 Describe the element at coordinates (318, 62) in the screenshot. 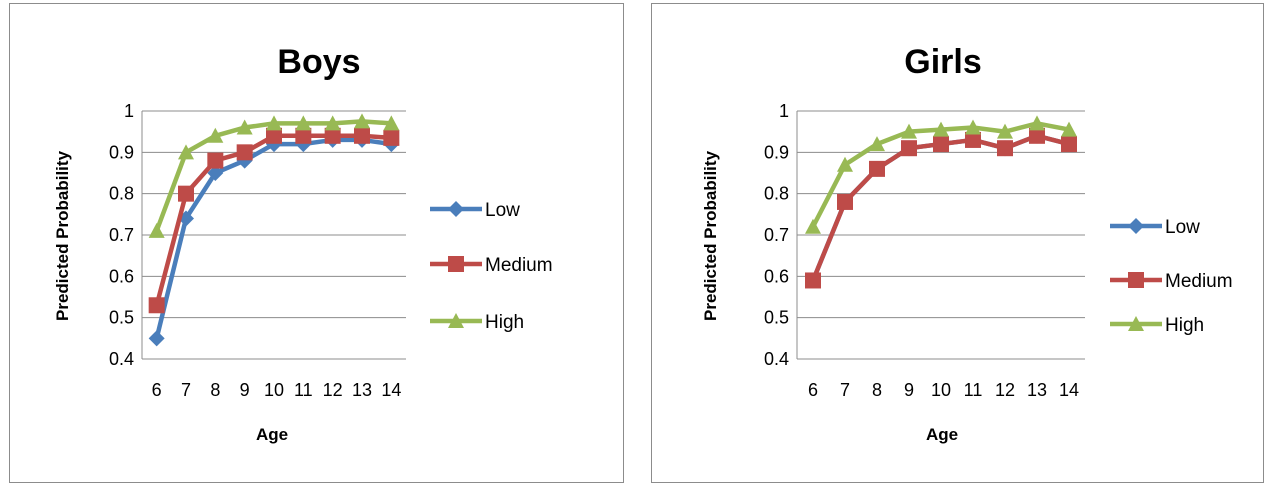

I see `chart-title: Boys` at that location.